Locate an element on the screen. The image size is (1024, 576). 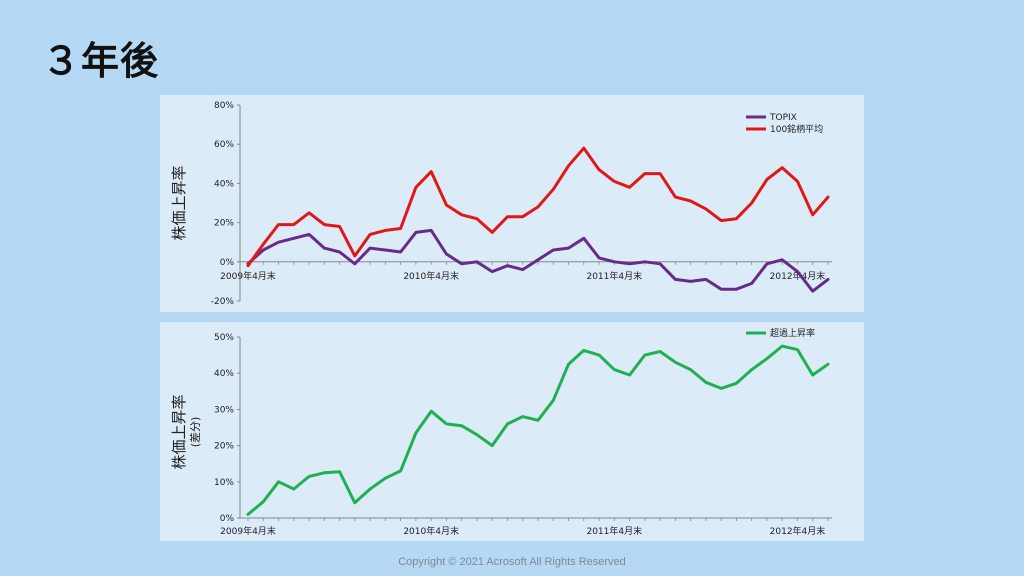
legend-label: 100銘柄平均 is located at coordinates (796, 129).